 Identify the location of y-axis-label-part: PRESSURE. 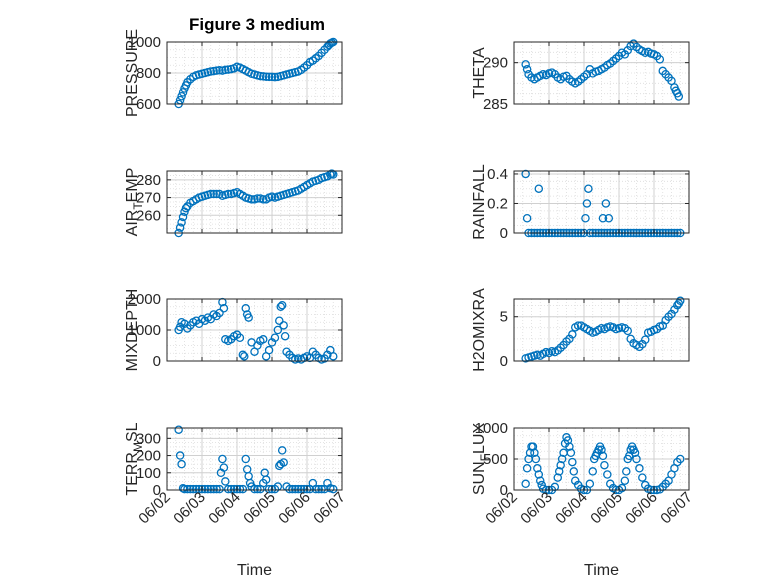
(132, 73).